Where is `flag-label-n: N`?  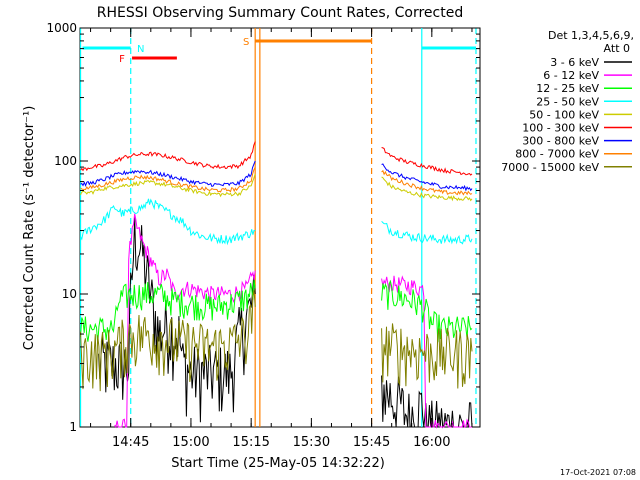
flag-label-n: N is located at coordinates (140, 49).